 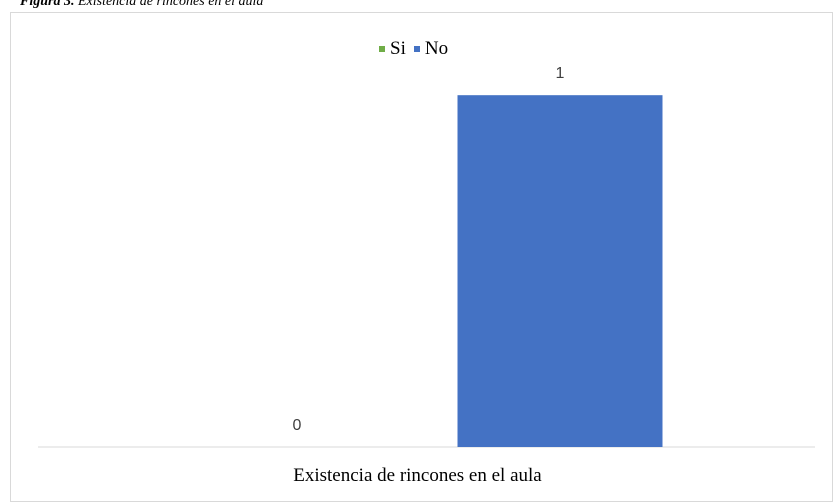 I want to click on legend-item-no: No, so click(x=431, y=49).